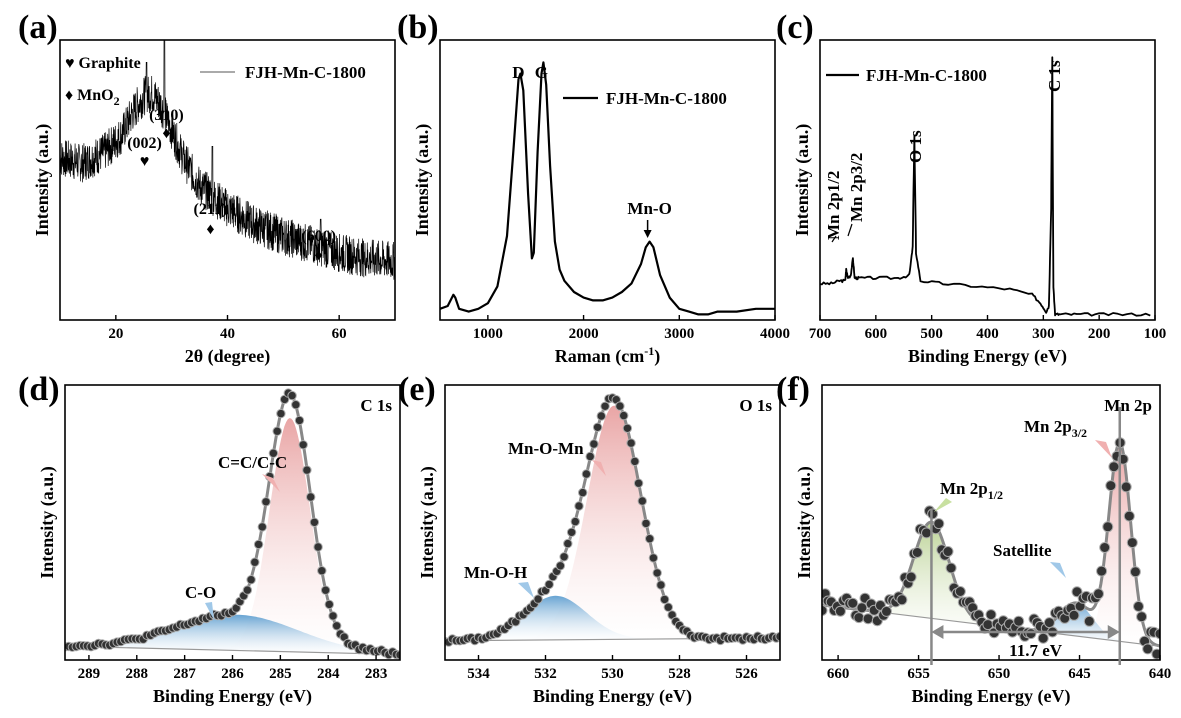 This screenshot has height=718, width=1181. What do you see at coordinates (427, 522) in the screenshot?
I see `y-axis-title-e: Intensity (a.u.)` at bounding box center [427, 522].